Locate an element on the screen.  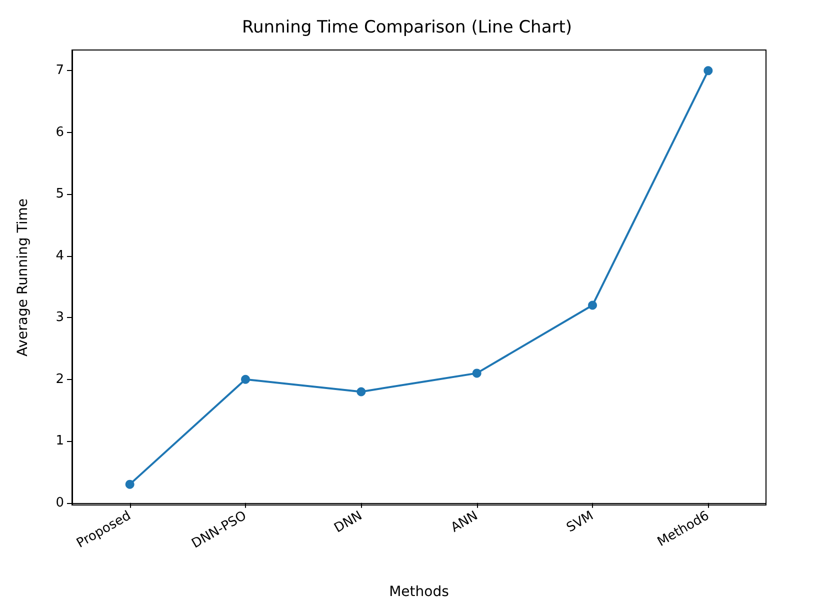
x-axis-title: Methods is located at coordinates (419, 592).